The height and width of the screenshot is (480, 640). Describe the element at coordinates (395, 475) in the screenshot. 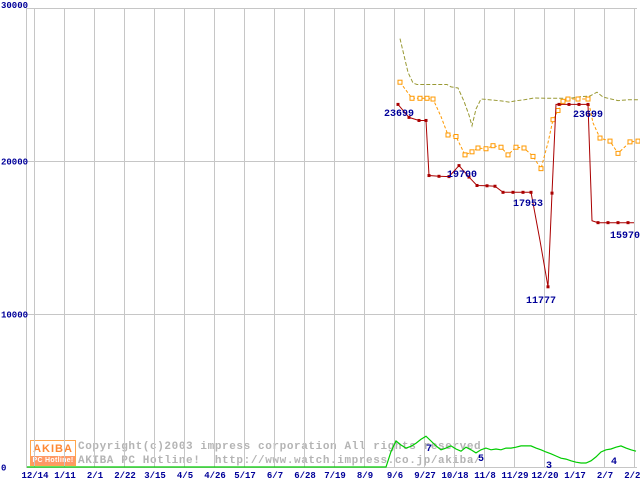

I see `x-tick-label: 9/6` at that location.